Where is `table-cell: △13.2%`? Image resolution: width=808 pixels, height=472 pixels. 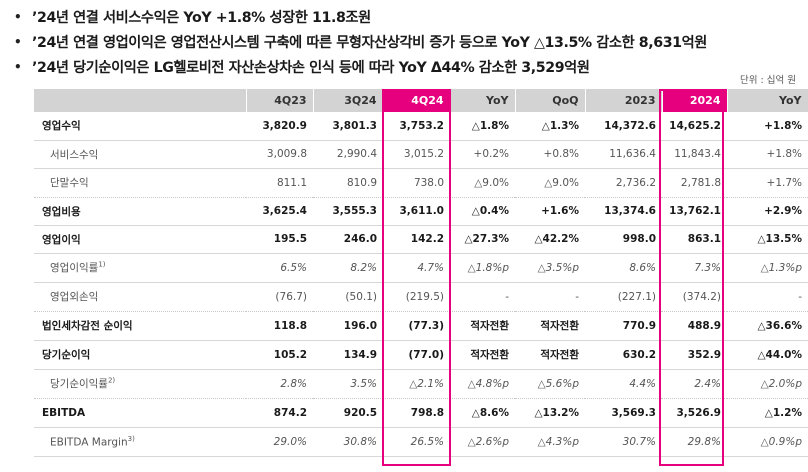 table-cell: △13.2% is located at coordinates (550, 413).